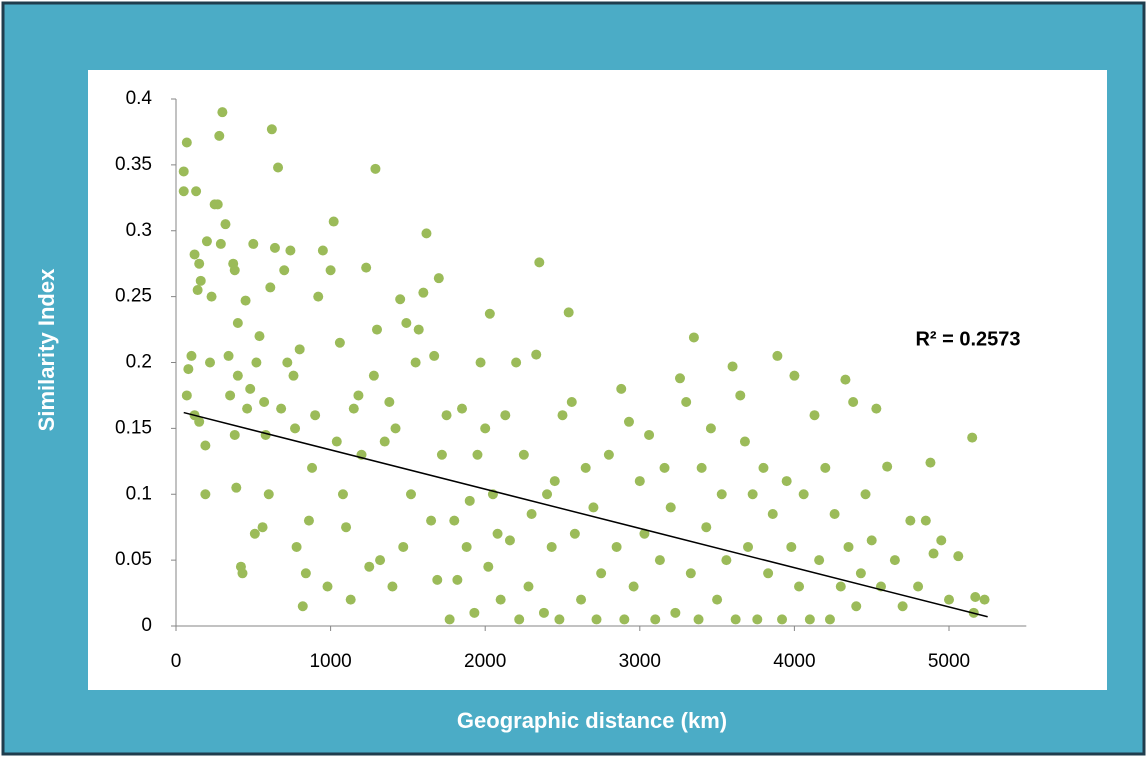 This screenshot has width=1147, height=757. I want to click on y-tick-label: 0.2, so click(139, 362).